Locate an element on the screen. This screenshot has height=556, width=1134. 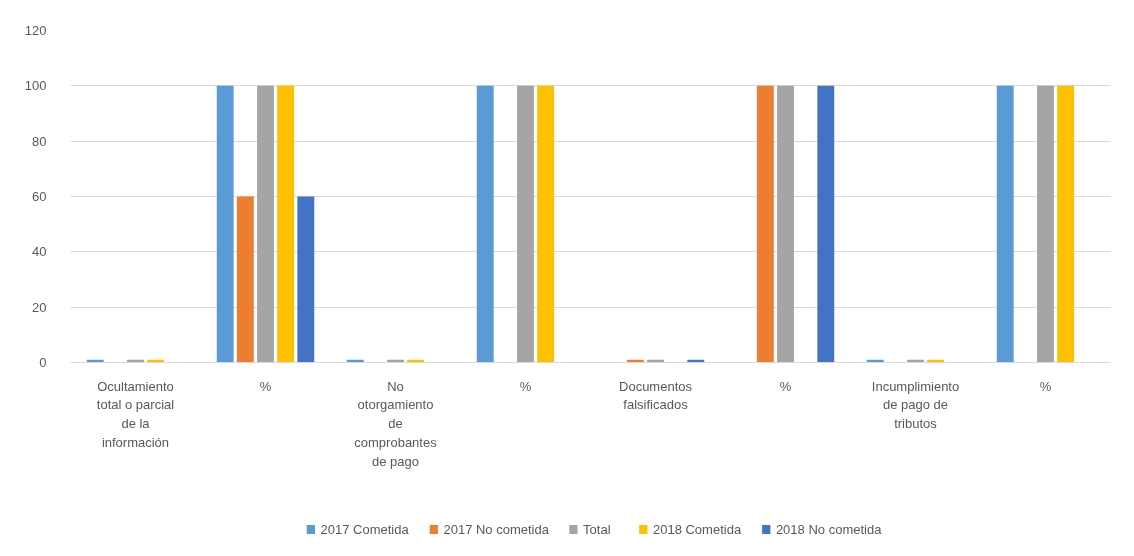
legend-label: 2017 No cometida is located at coordinates (496, 529).